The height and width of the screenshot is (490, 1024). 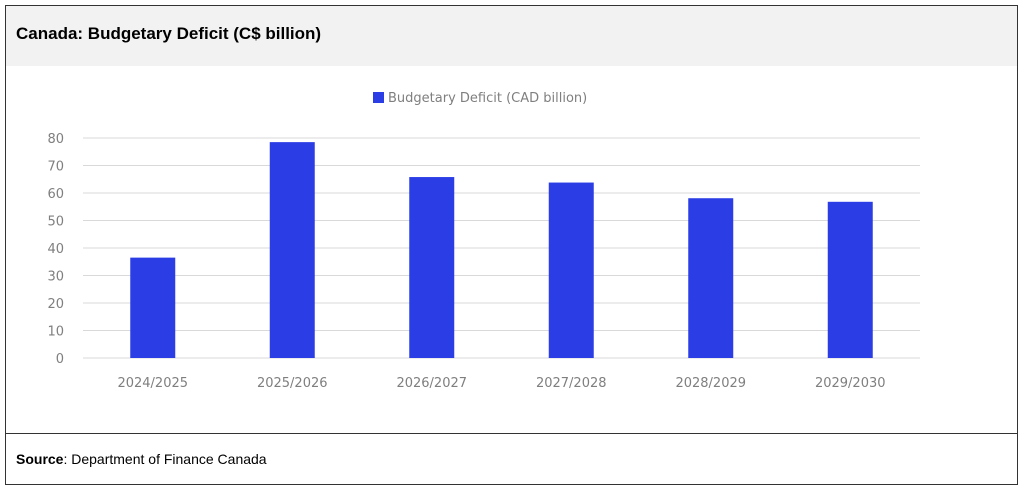 I want to click on y-tick-label: 80, so click(x=55, y=139).